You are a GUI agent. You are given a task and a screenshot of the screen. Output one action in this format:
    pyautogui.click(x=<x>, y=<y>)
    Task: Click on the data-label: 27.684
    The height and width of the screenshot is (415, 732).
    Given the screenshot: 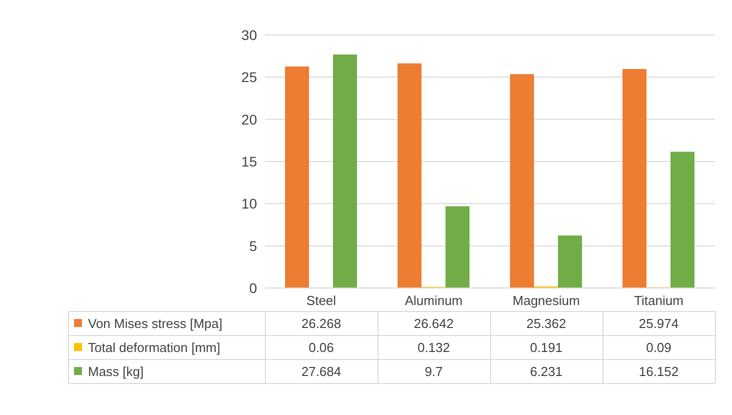 What is the action you would take?
    pyautogui.click(x=321, y=371)
    